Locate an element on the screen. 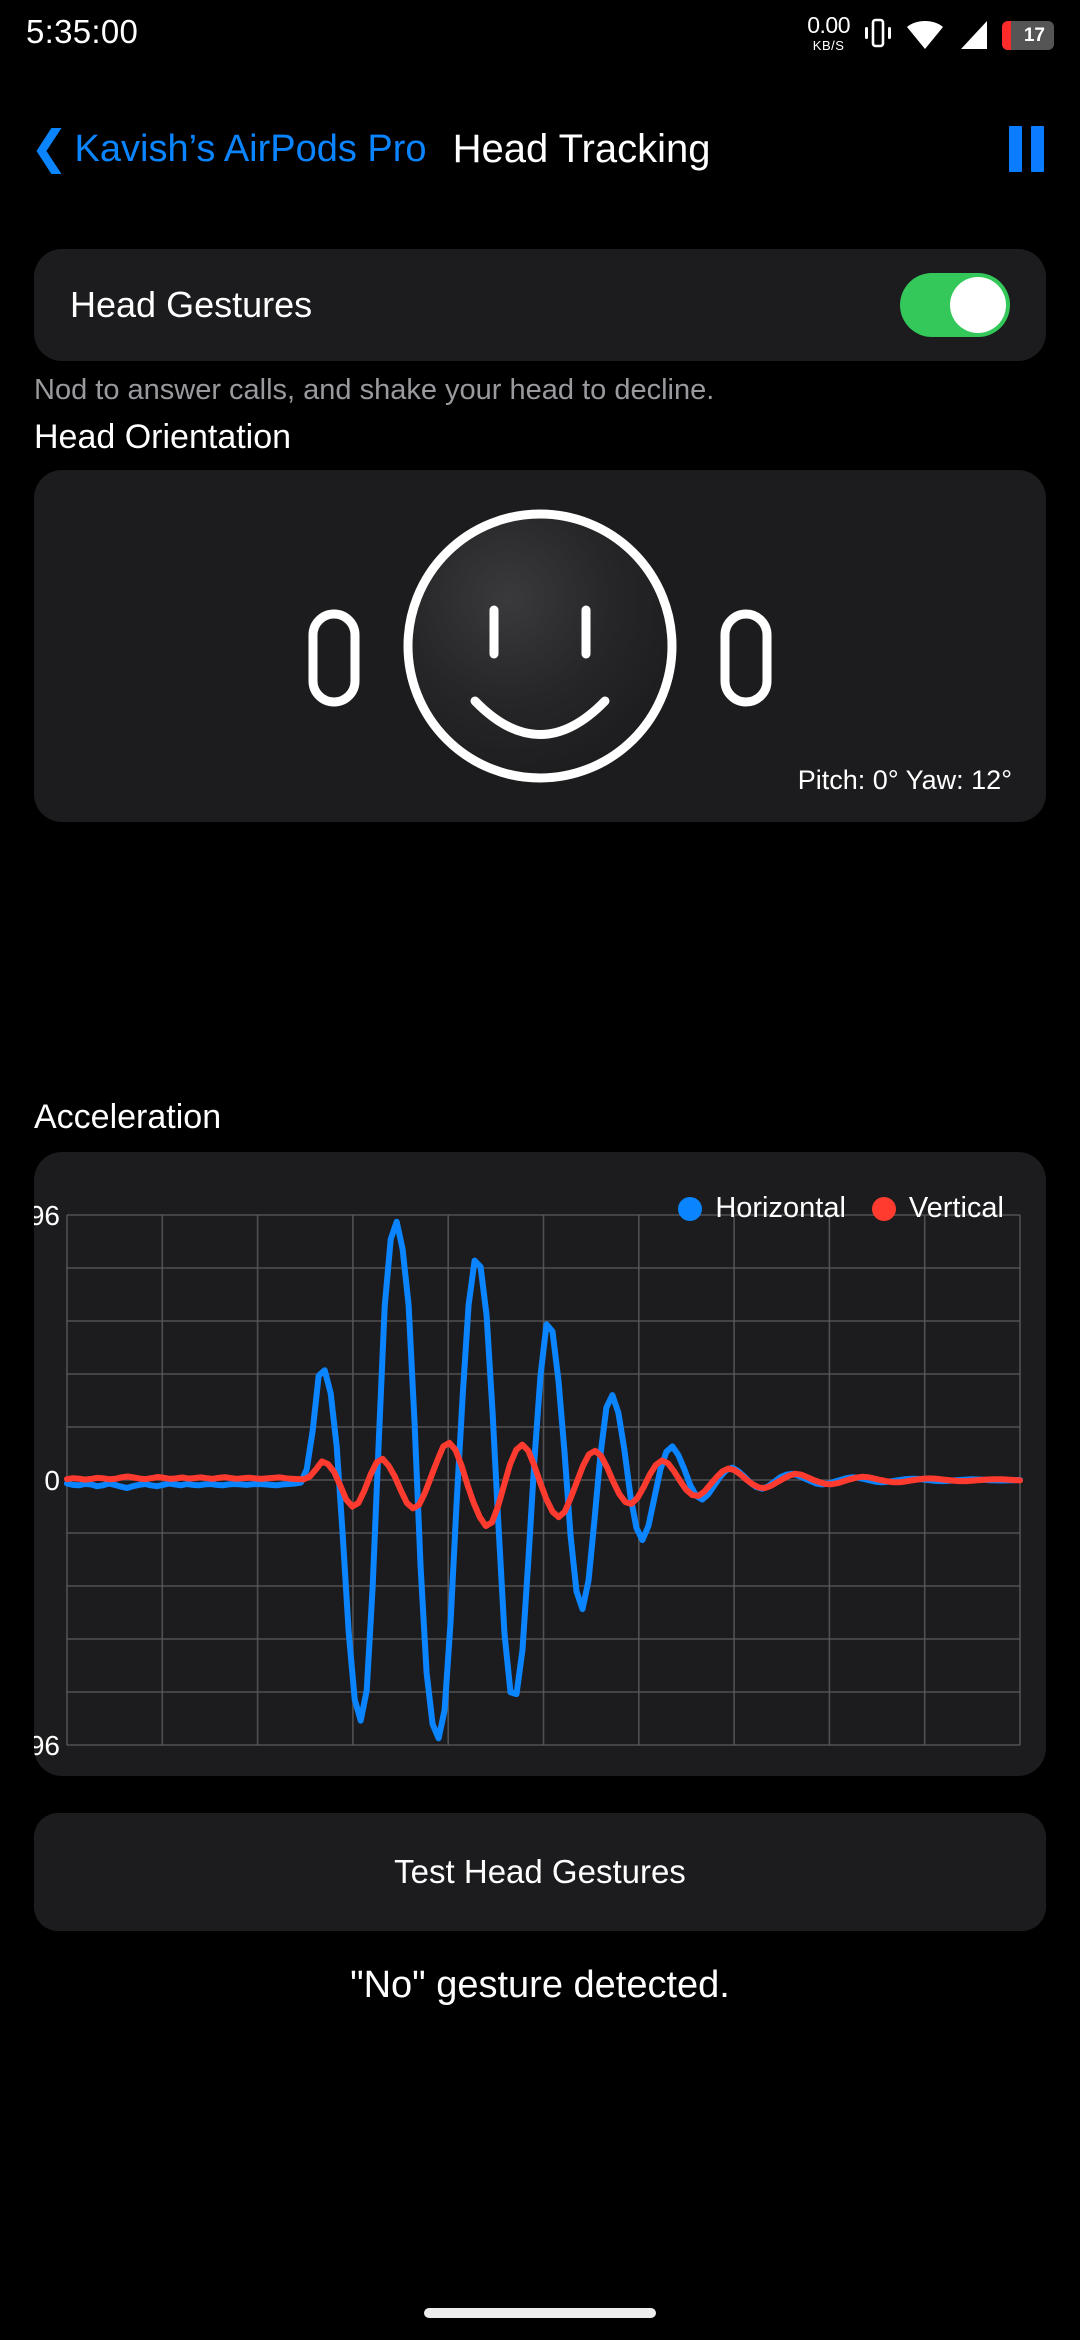 This screenshot has width=1080, height=2340. toggle-knob is located at coordinates (978, 305).